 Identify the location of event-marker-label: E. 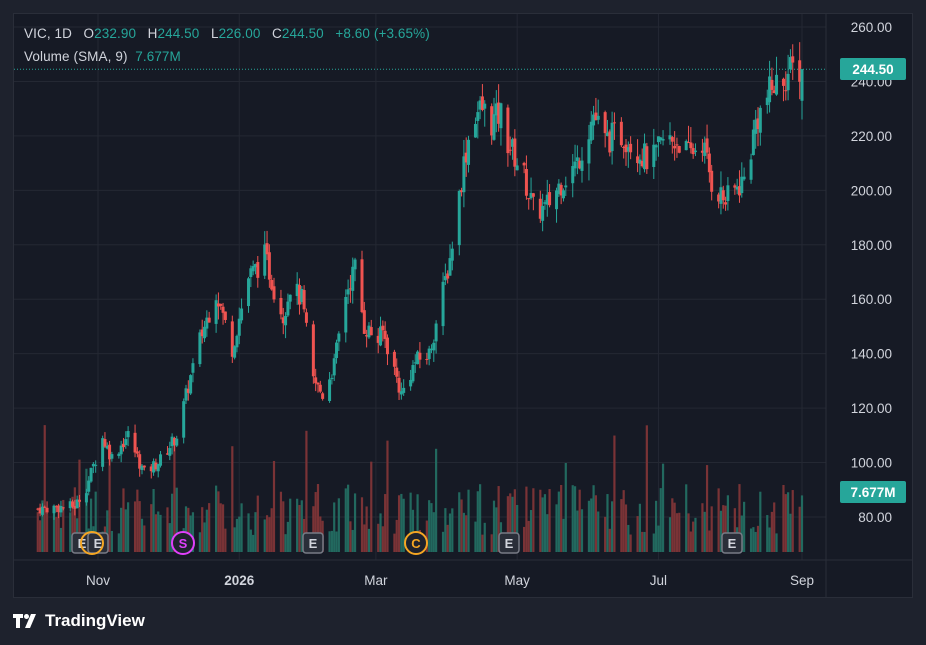
(732, 543).